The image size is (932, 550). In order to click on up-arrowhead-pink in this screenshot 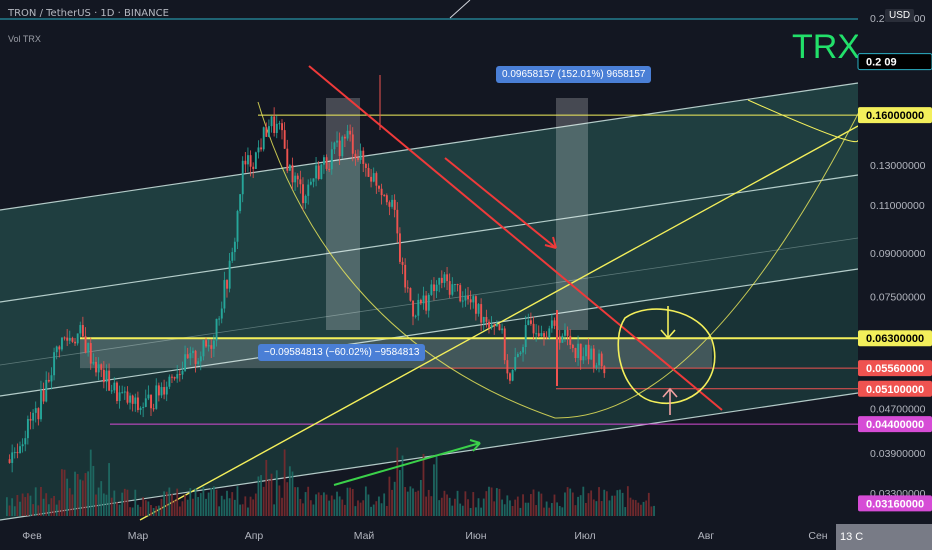, I will do `click(670, 392)`.